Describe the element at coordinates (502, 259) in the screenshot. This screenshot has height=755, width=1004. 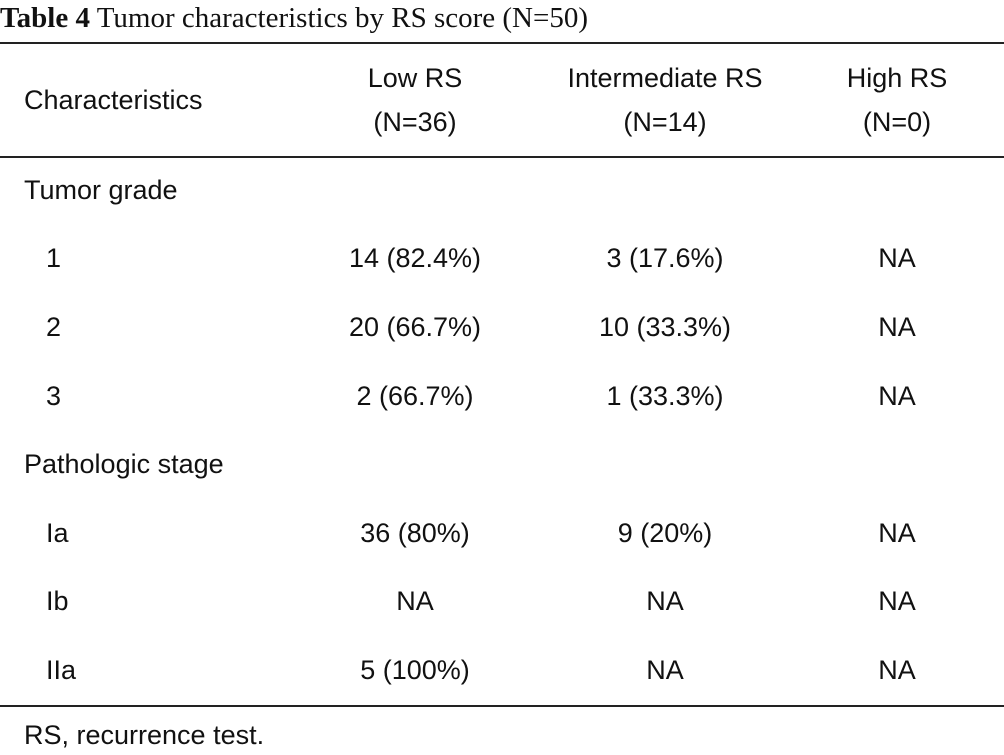
I see `table-row: 1 14 (82.4%) 3 (17.6%) NA` at that location.